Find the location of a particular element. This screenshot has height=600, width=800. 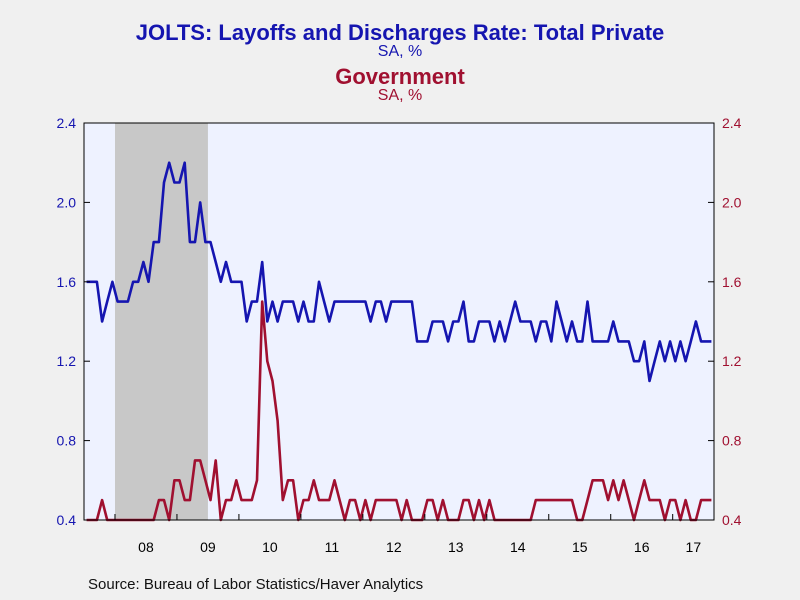

right-y-tick-label: 2.4 is located at coordinates (732, 123).